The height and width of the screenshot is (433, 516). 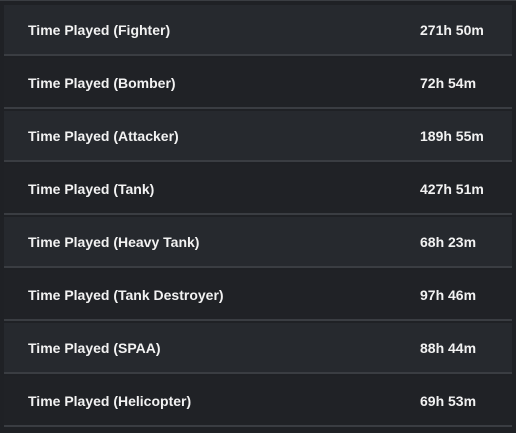 I want to click on stat-label: Time Played (Heavy Tank), so click(x=114, y=241).